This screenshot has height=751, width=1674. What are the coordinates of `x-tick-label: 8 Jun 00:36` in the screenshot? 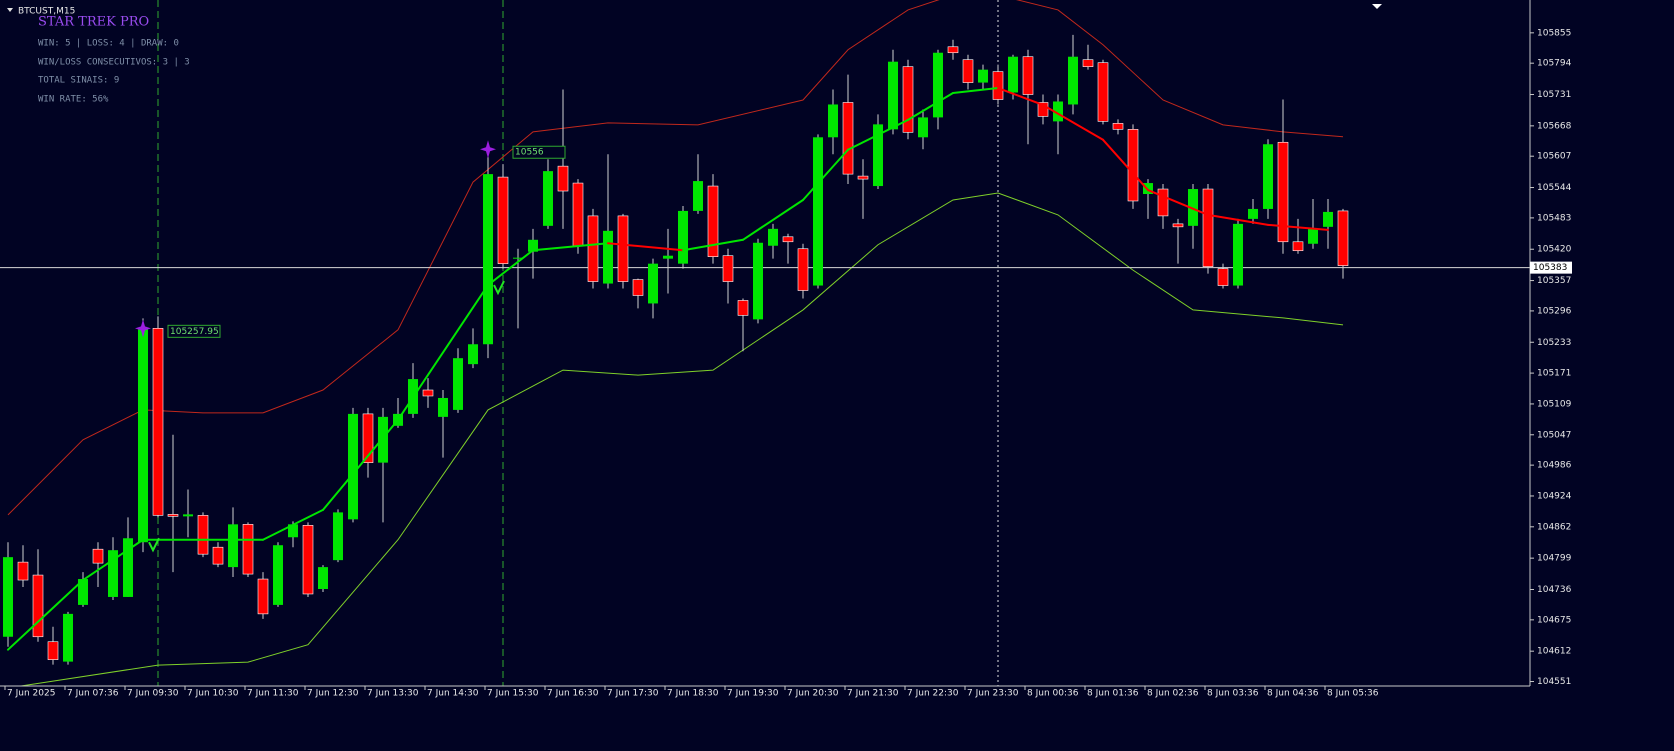 It's located at (1053, 694).